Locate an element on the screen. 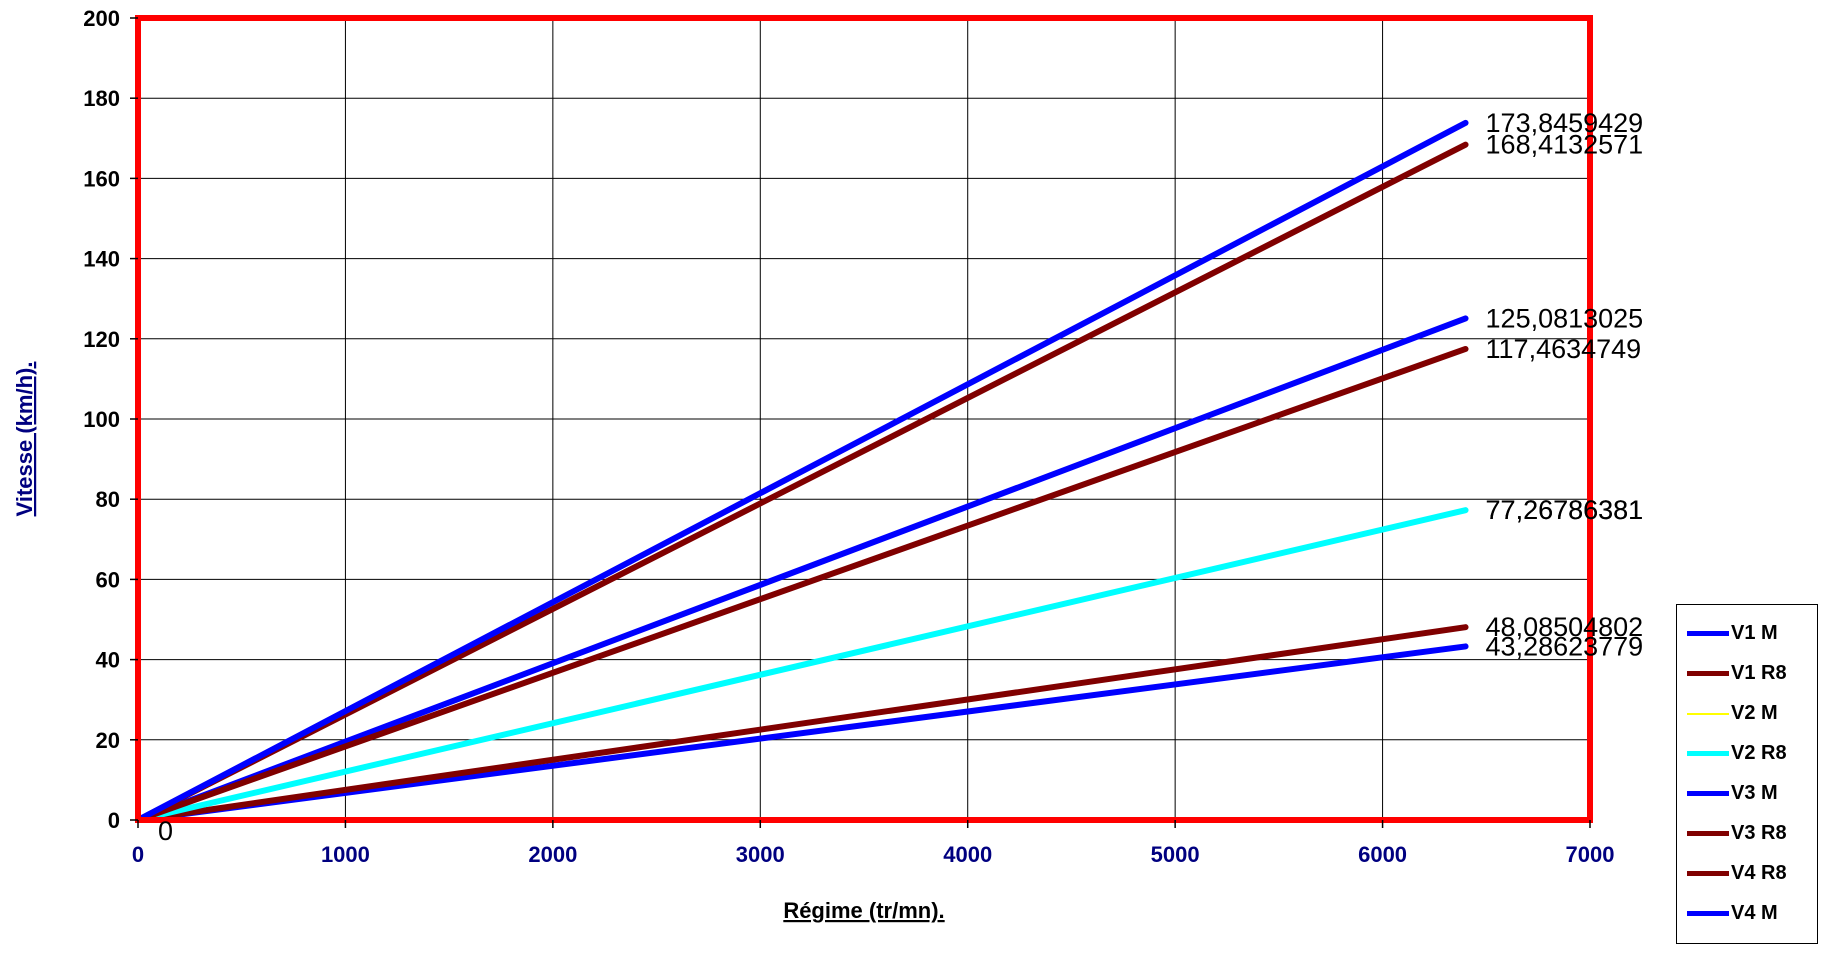 This screenshot has height=953, width=1825. legend-label: V4 M is located at coordinates (1754, 913).